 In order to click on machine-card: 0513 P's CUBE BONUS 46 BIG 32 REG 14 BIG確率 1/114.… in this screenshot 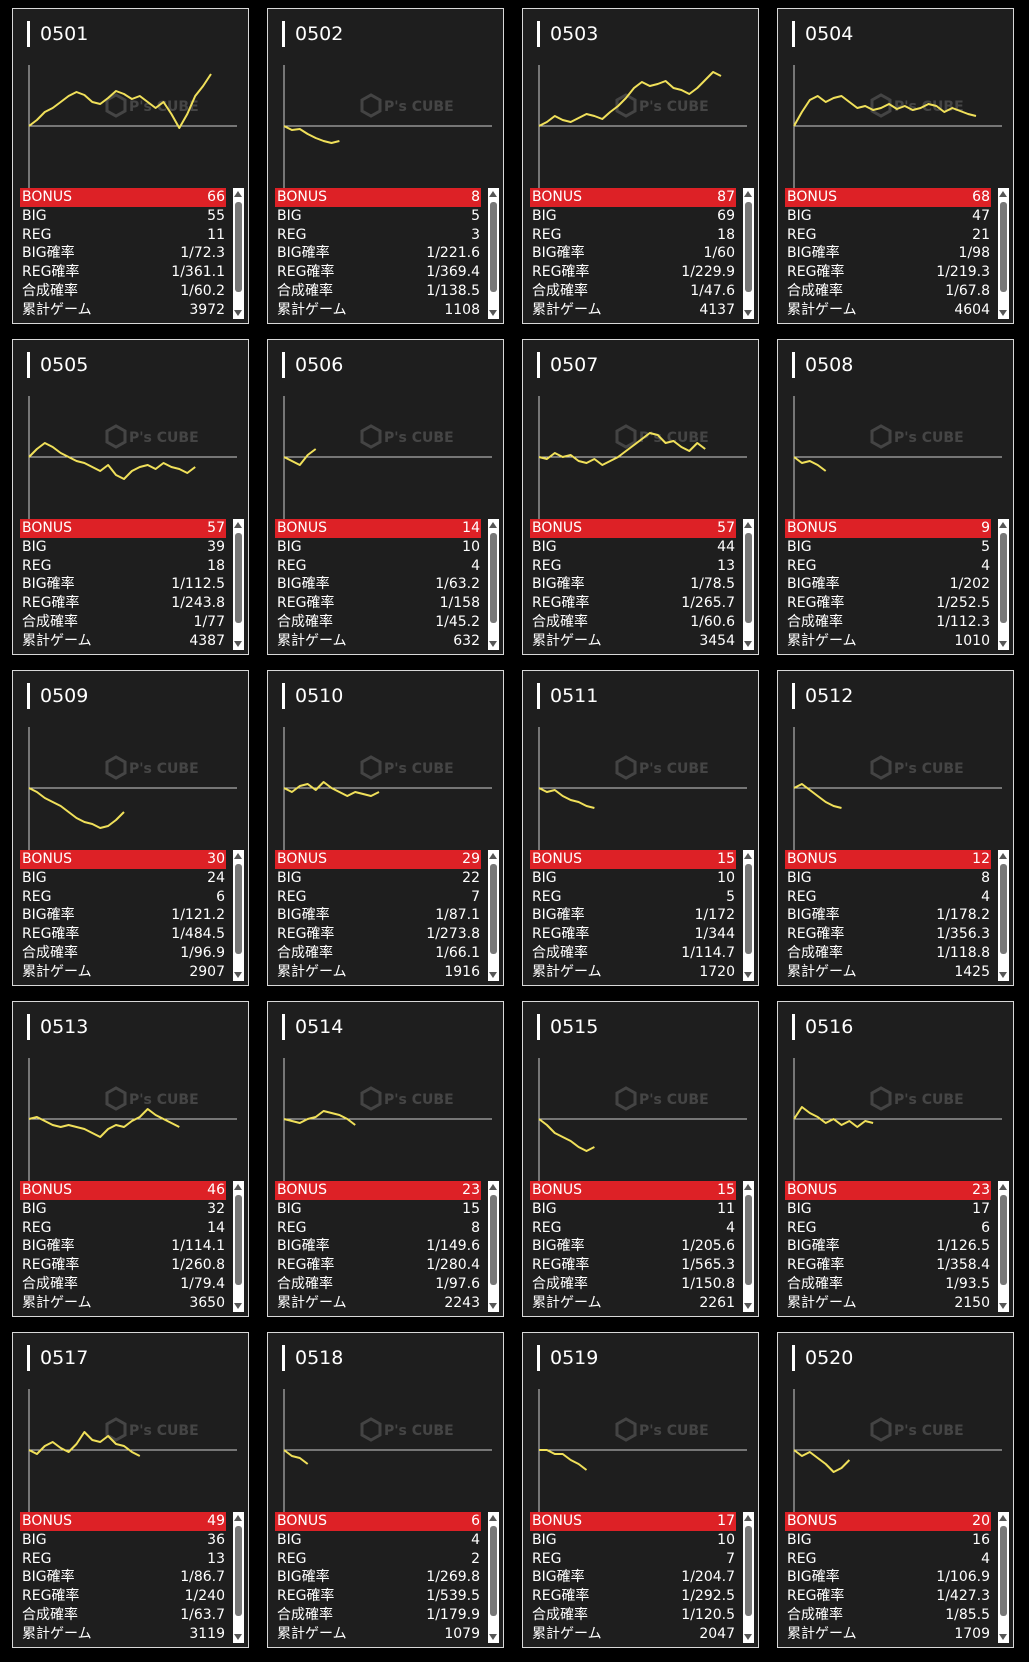, I will do `click(130, 1159)`.